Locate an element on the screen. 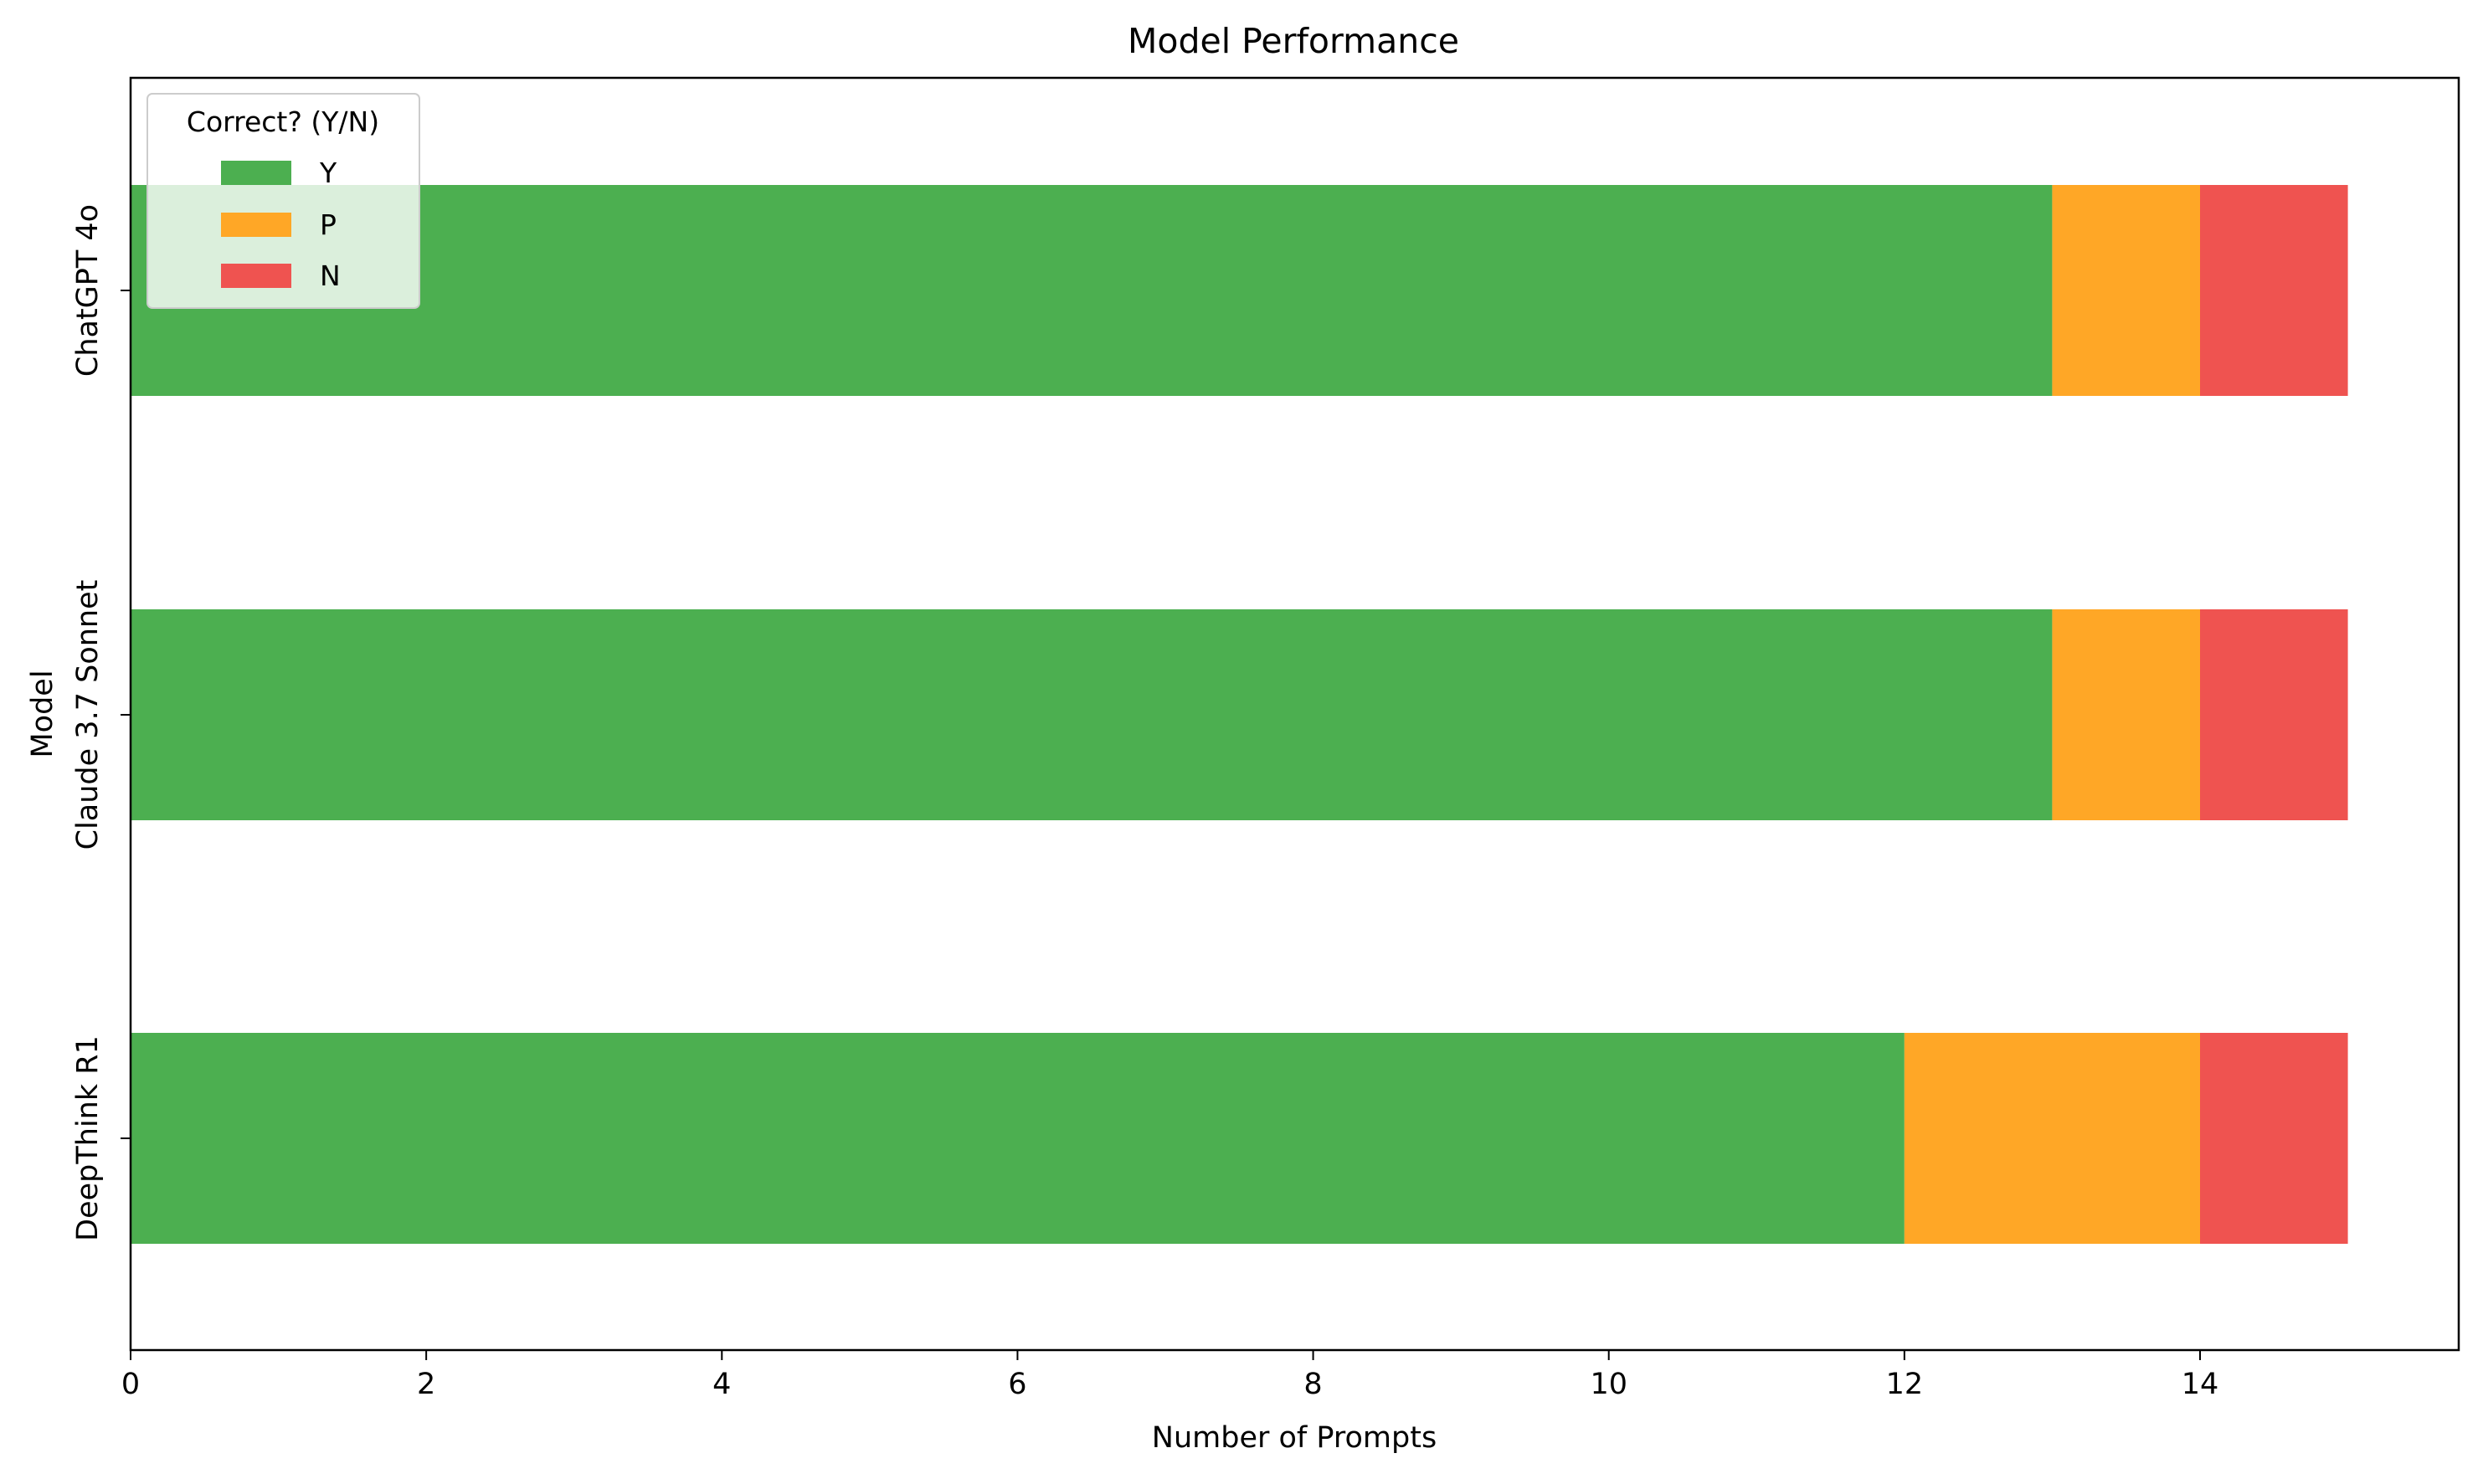 This screenshot has width=2483, height=1484. legend: Correct? (Y/N) YPN is located at coordinates (283, 201).